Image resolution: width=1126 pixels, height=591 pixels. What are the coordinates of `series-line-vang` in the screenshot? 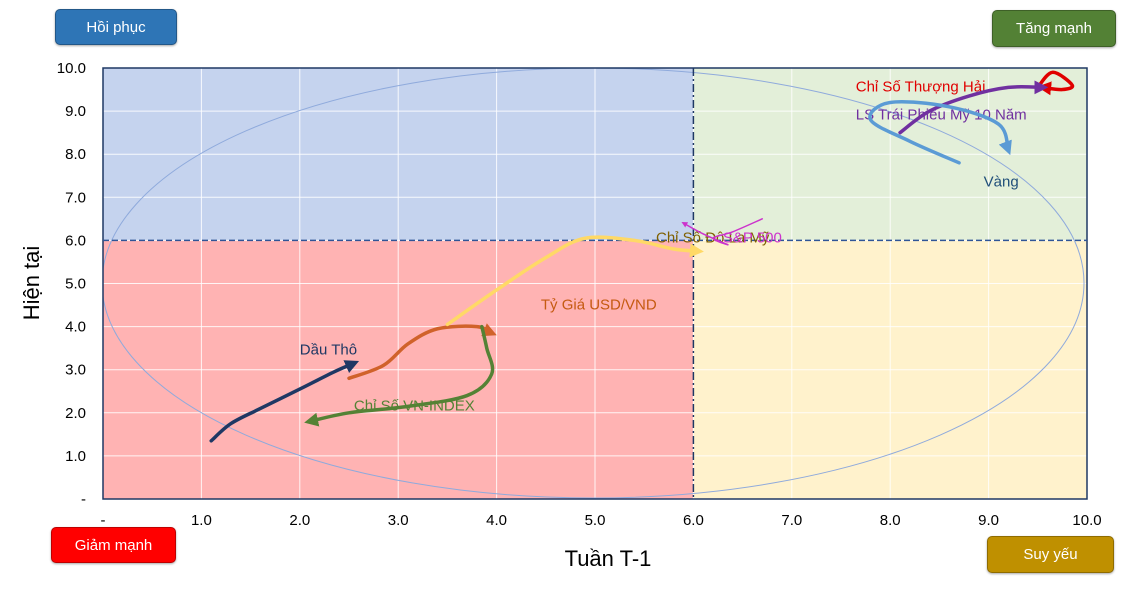 It's located at (940, 132).